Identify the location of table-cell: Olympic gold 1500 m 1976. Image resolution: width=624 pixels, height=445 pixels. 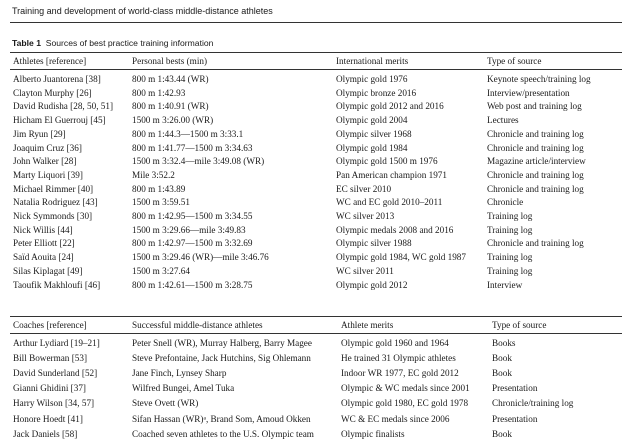
(387, 161).